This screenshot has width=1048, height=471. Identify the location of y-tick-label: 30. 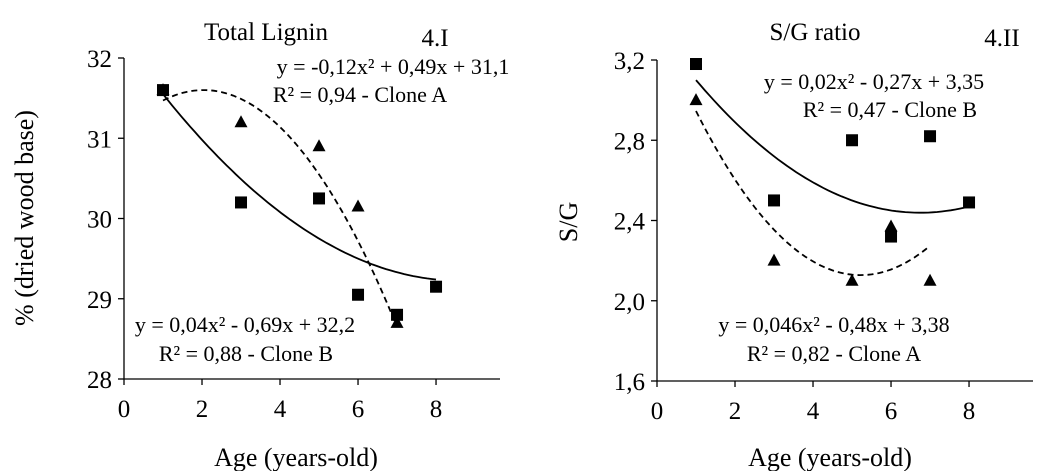
(99, 220).